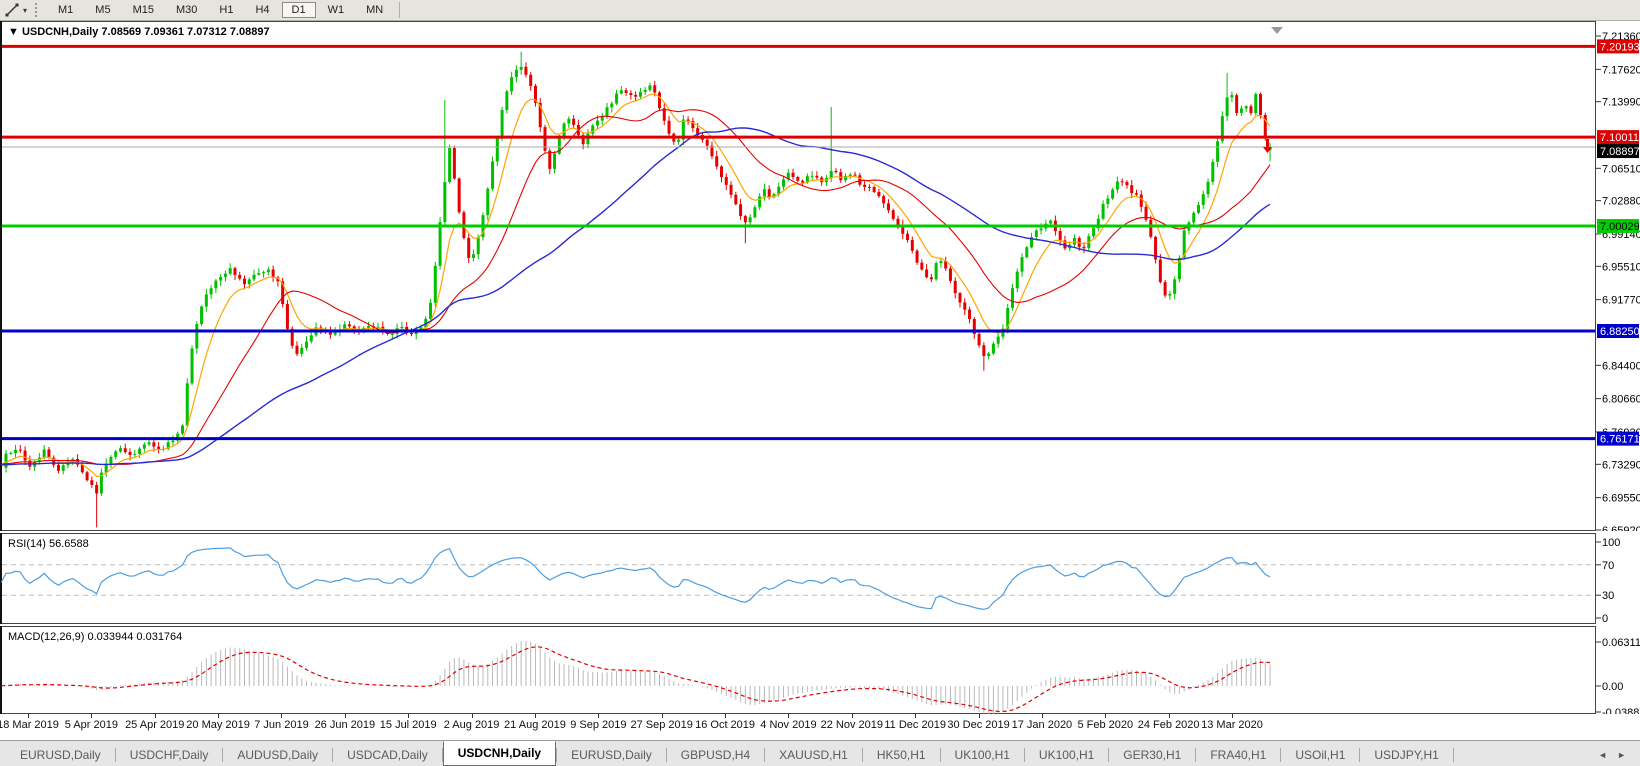  I want to click on tab-audusd-daily: AUDUSD,Daily, so click(278, 754).